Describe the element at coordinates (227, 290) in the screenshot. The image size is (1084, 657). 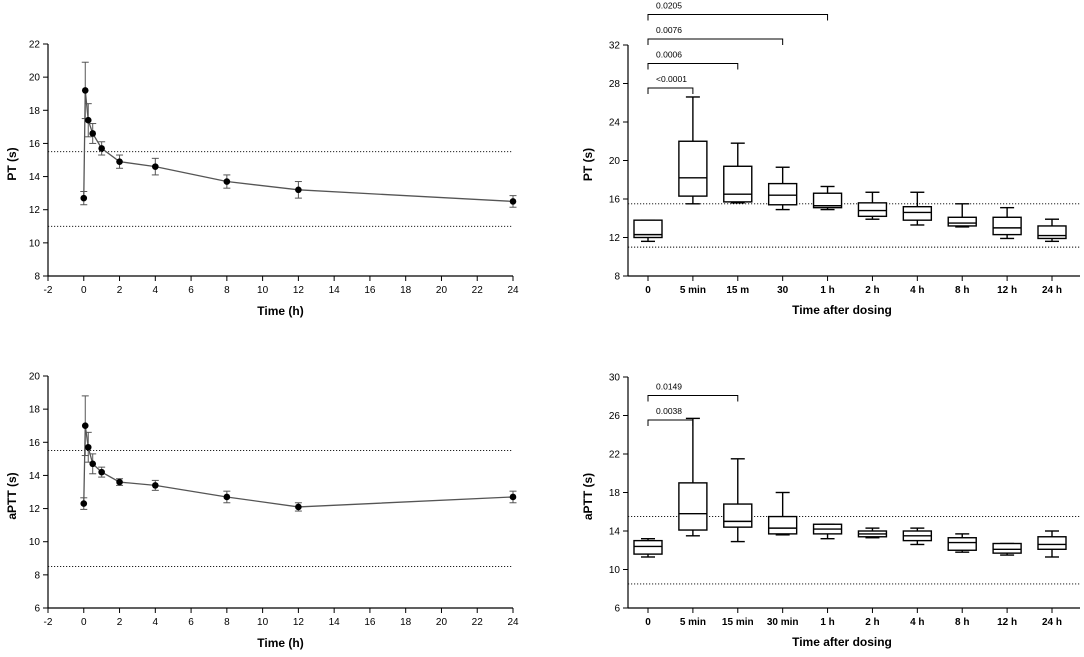
I see `x-tick-label: 8` at that location.